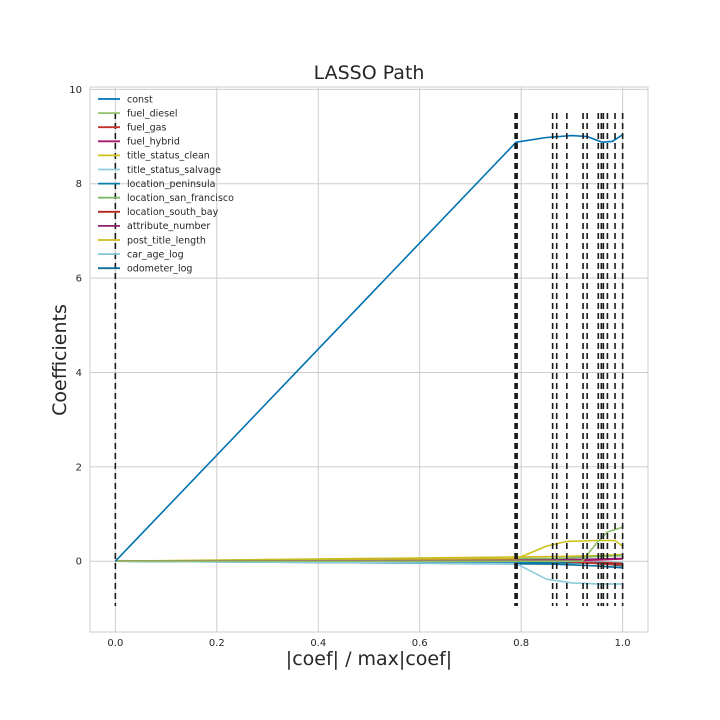 This screenshot has width=720, height=720. Describe the element at coordinates (623, 643) in the screenshot. I see `x-tick-label: 1.0` at that location.